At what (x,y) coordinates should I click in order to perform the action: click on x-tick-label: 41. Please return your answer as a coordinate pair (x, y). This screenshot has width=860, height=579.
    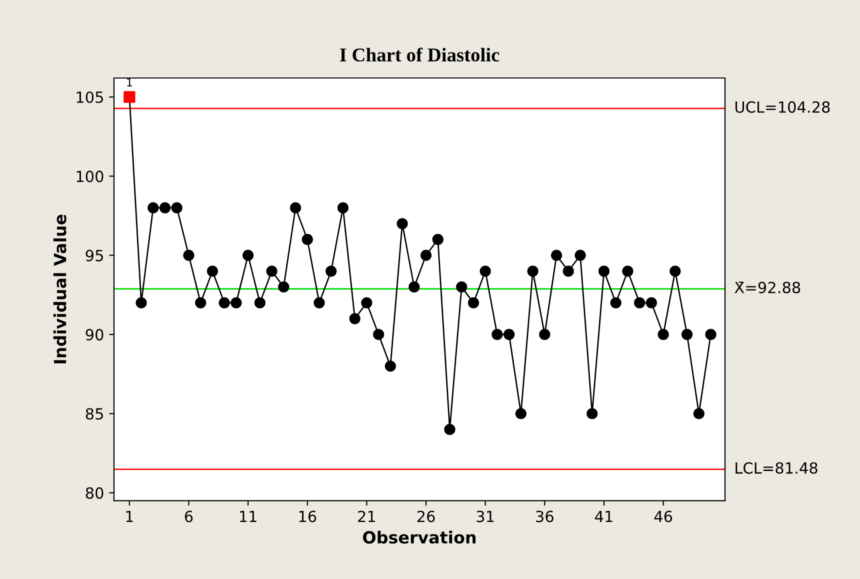
    Looking at the image, I should click on (603, 516).